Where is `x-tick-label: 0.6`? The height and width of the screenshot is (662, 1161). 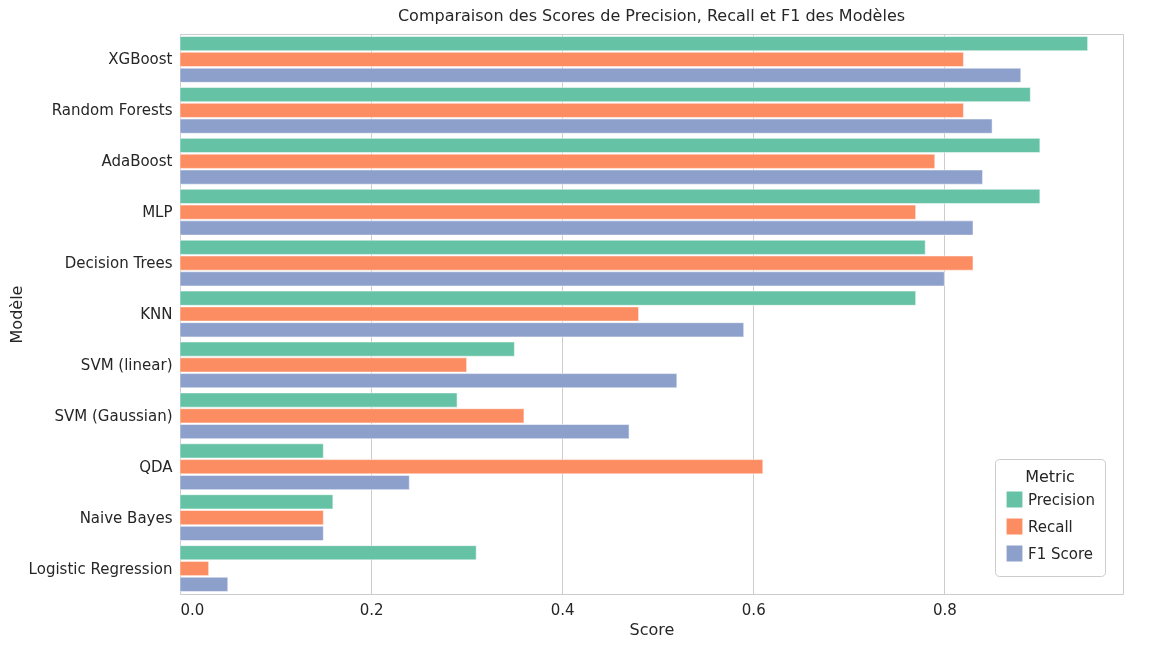
x-tick-label: 0.6 is located at coordinates (753, 609).